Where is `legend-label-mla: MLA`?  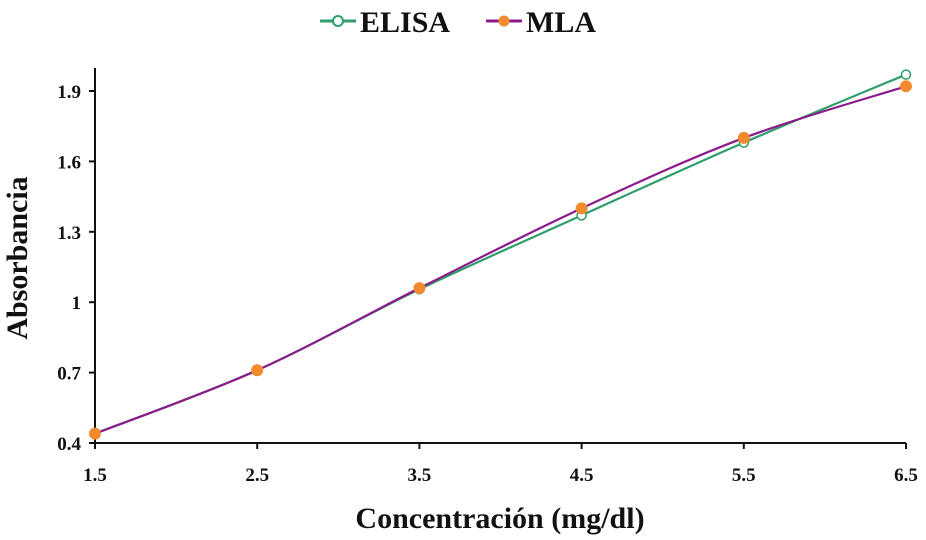 legend-label-mla: MLA is located at coordinates (561, 22).